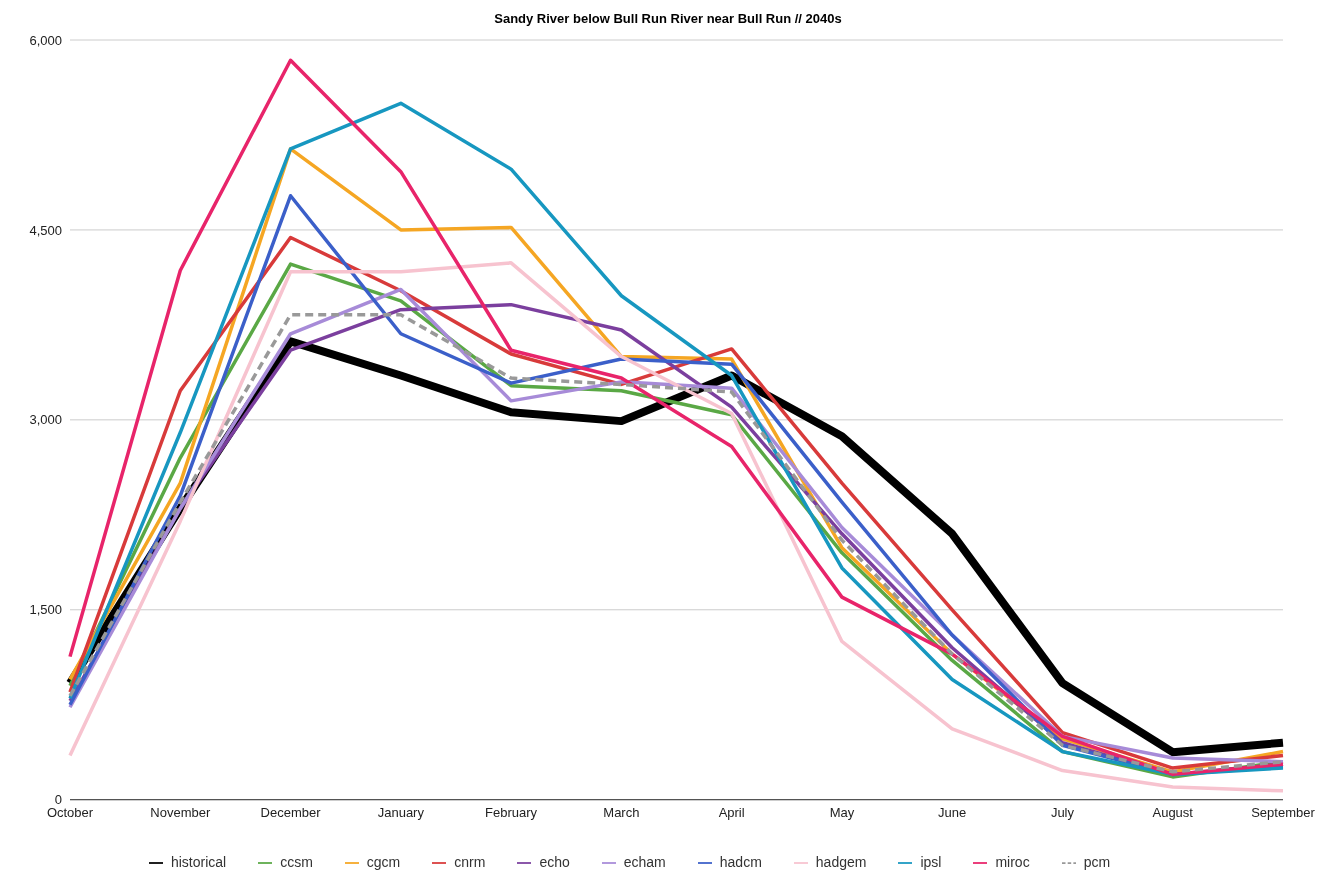 Image resolution: width=1335 pixels, height=886 pixels. What do you see at coordinates (1097, 861) in the screenshot?
I see `legend-label: pcm` at bounding box center [1097, 861].